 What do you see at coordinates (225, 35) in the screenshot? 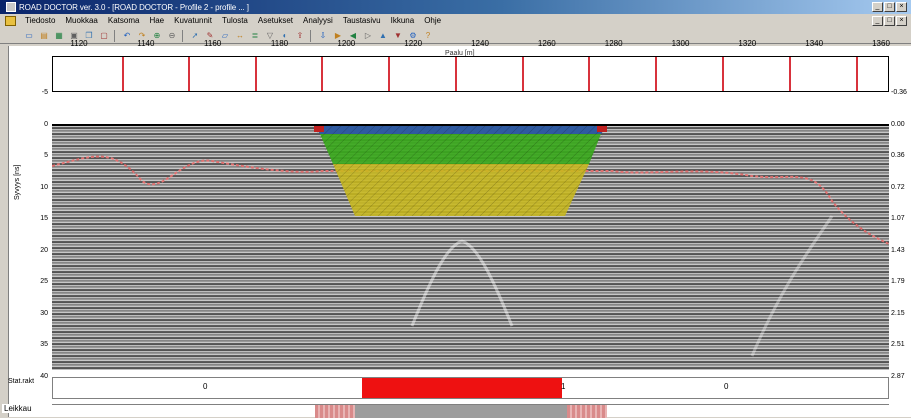
I see `eraser-icon: ▱` at bounding box center [225, 35].